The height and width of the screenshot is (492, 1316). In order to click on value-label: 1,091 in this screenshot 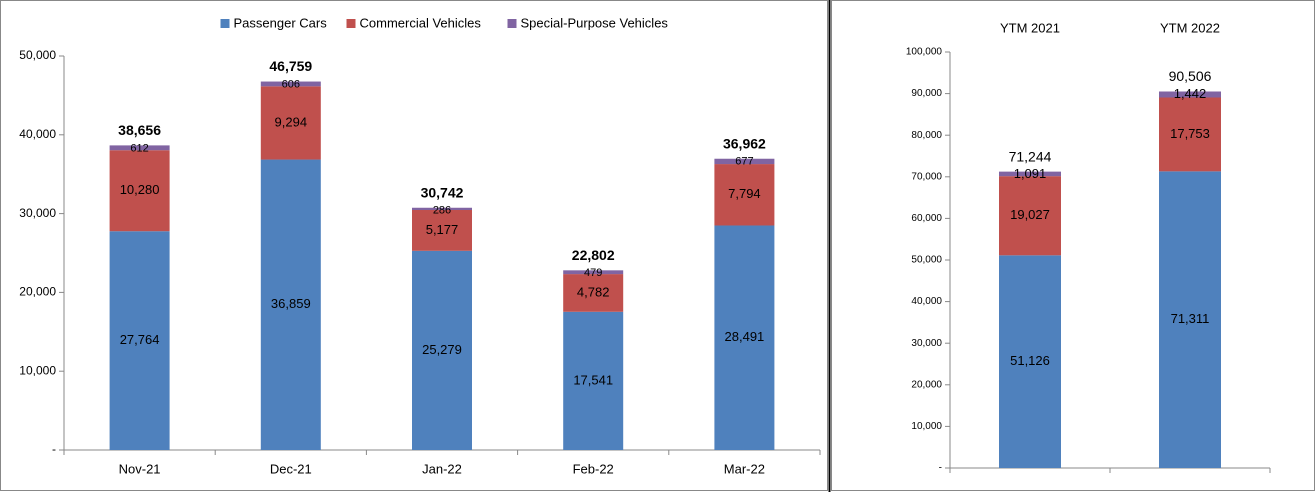, I will do `click(1030, 173)`.